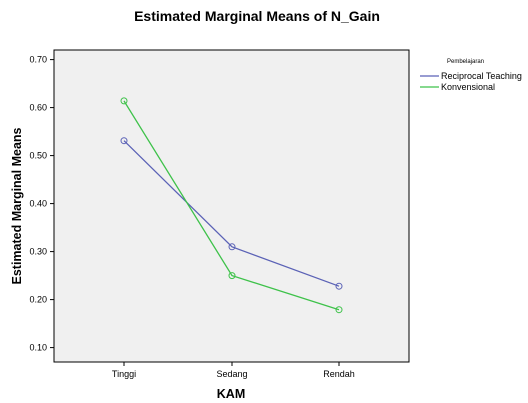  Describe the element at coordinates (38, 156) in the screenshot. I see `y-tick-label: 0.50` at that location.